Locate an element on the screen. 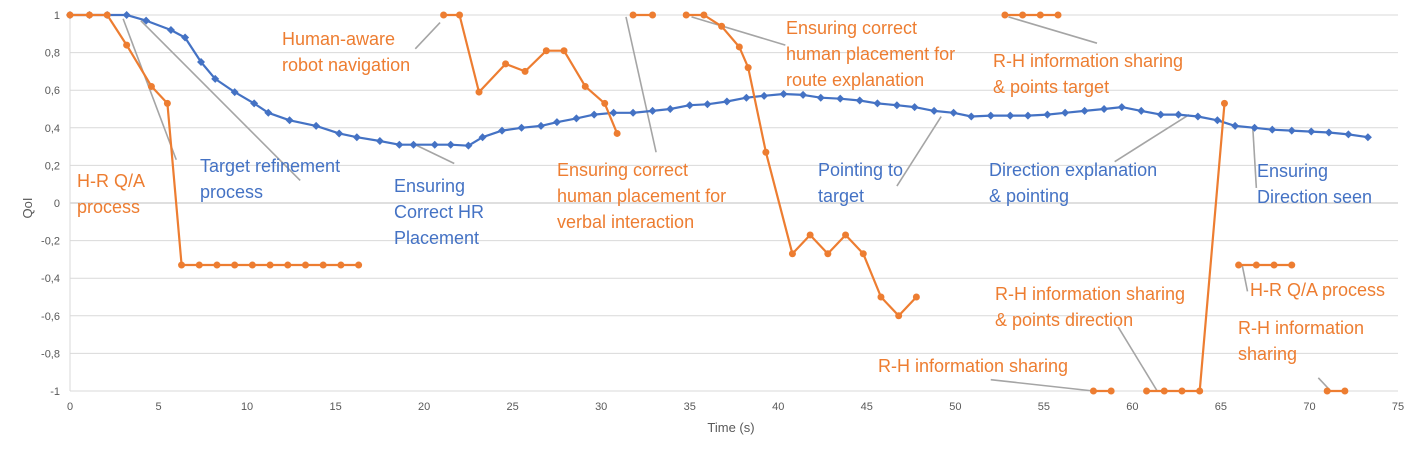 The image size is (1417, 454). annotation-line: Ensuring is located at coordinates (429, 186).